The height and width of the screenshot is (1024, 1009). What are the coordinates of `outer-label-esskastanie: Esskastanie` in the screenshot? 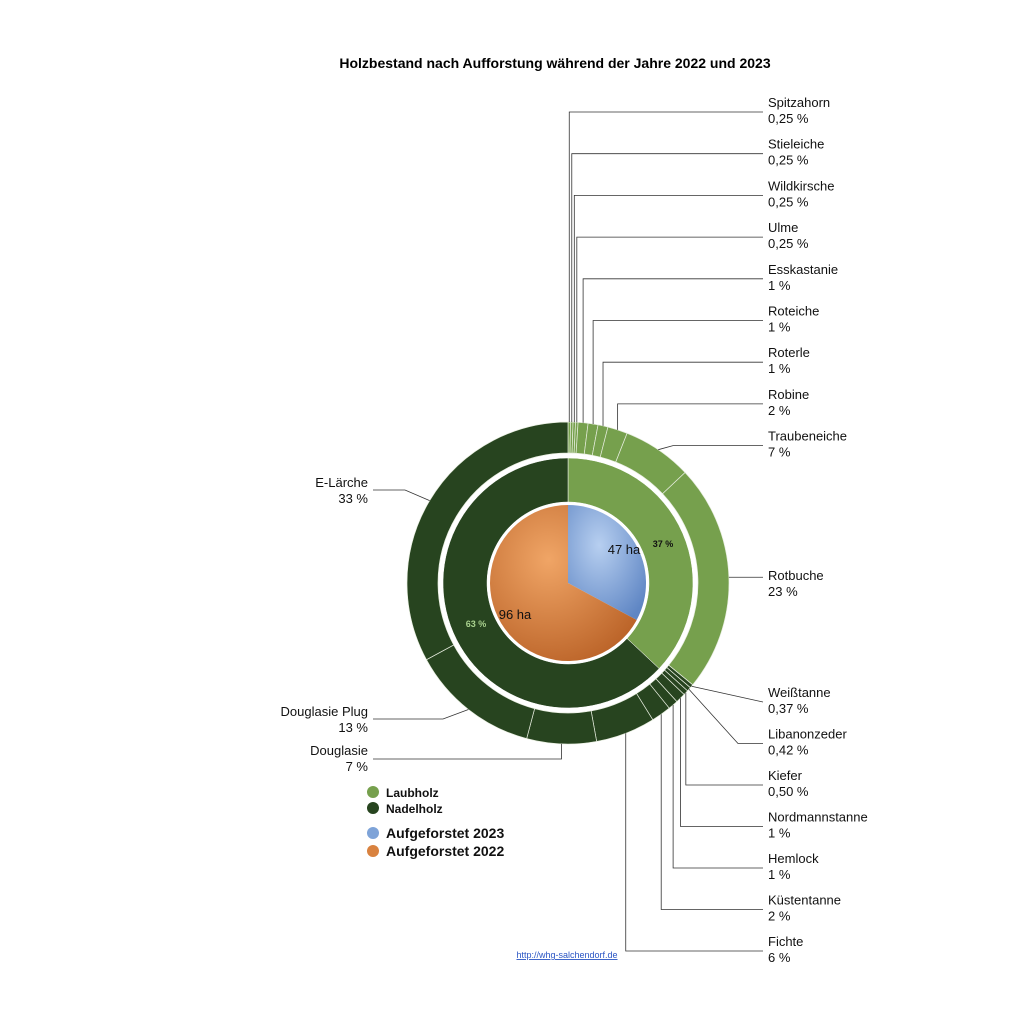 It's located at (803, 269).